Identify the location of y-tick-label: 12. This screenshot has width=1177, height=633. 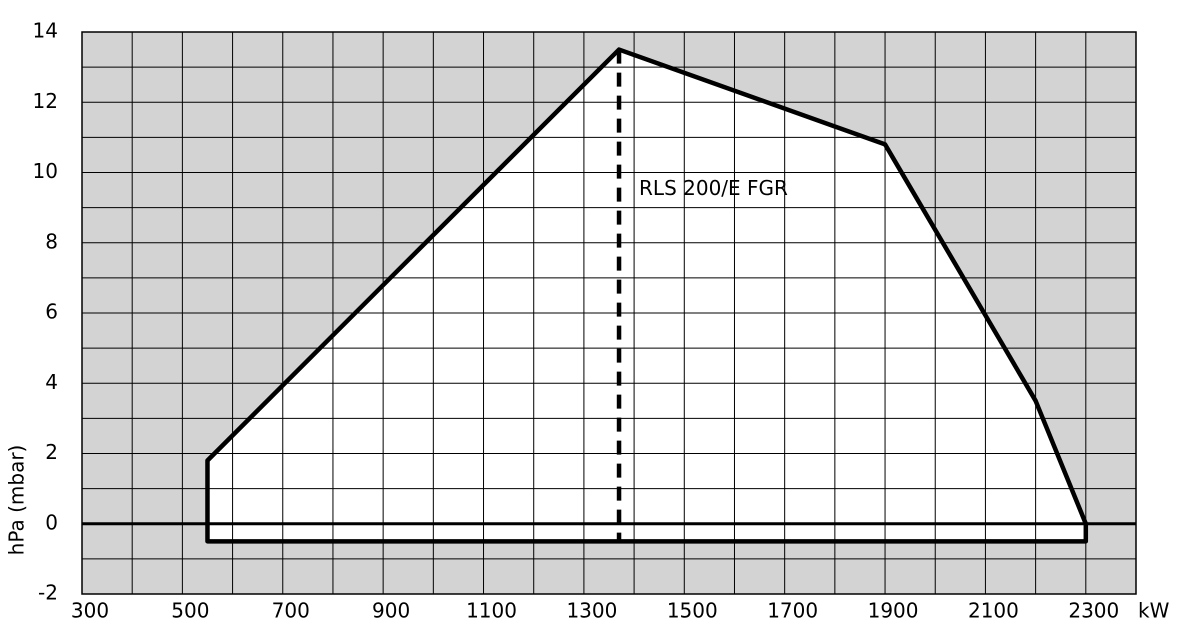
(45, 101).